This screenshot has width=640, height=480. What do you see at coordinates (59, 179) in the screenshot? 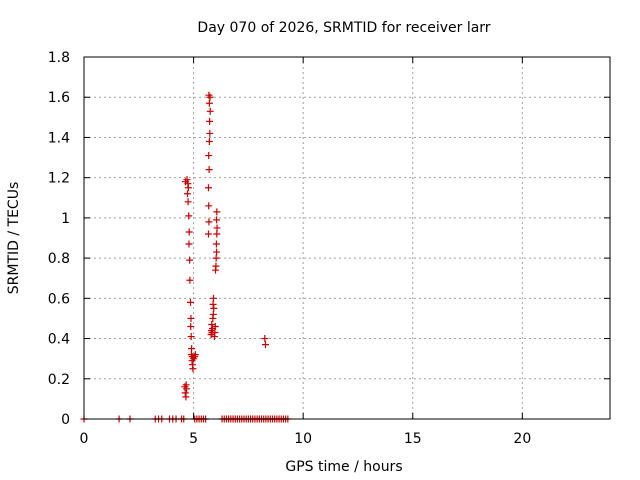
I see `y-tick-label: 1.2` at bounding box center [59, 179].